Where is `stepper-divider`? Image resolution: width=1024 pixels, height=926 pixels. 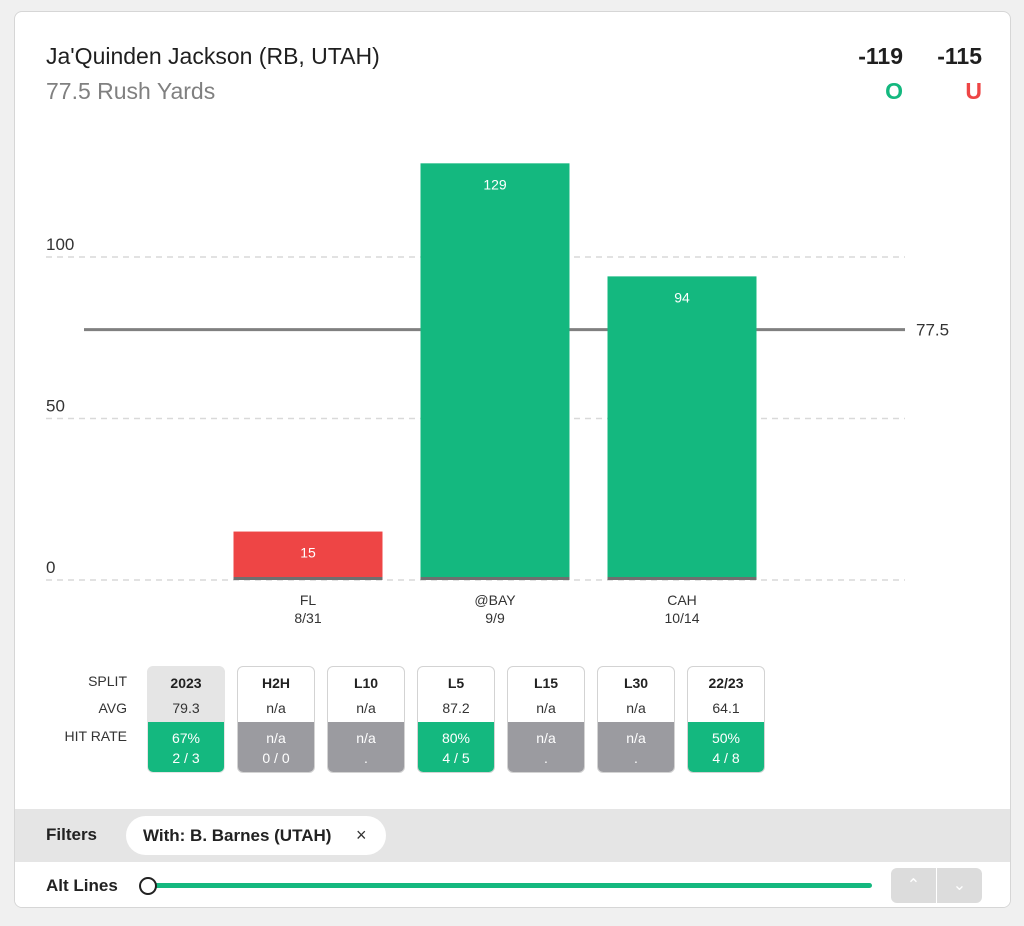
stepper-divider is located at coordinates (936, 885).